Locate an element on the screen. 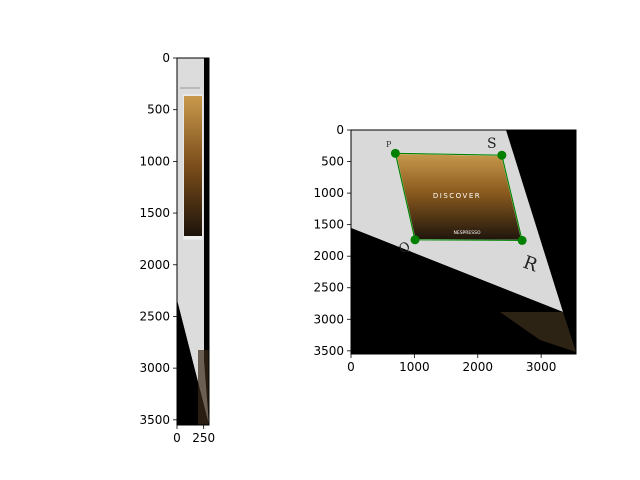 Image resolution: width=640 pixels, height=480 pixels. left-y-tick-label: 2000 is located at coordinates (154, 265).